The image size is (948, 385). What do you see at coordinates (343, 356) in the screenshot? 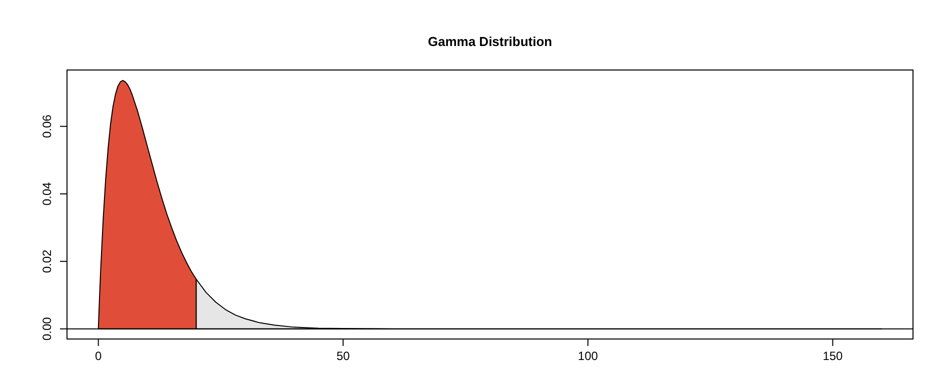
I see `x-tick-label: 50` at bounding box center [343, 356].